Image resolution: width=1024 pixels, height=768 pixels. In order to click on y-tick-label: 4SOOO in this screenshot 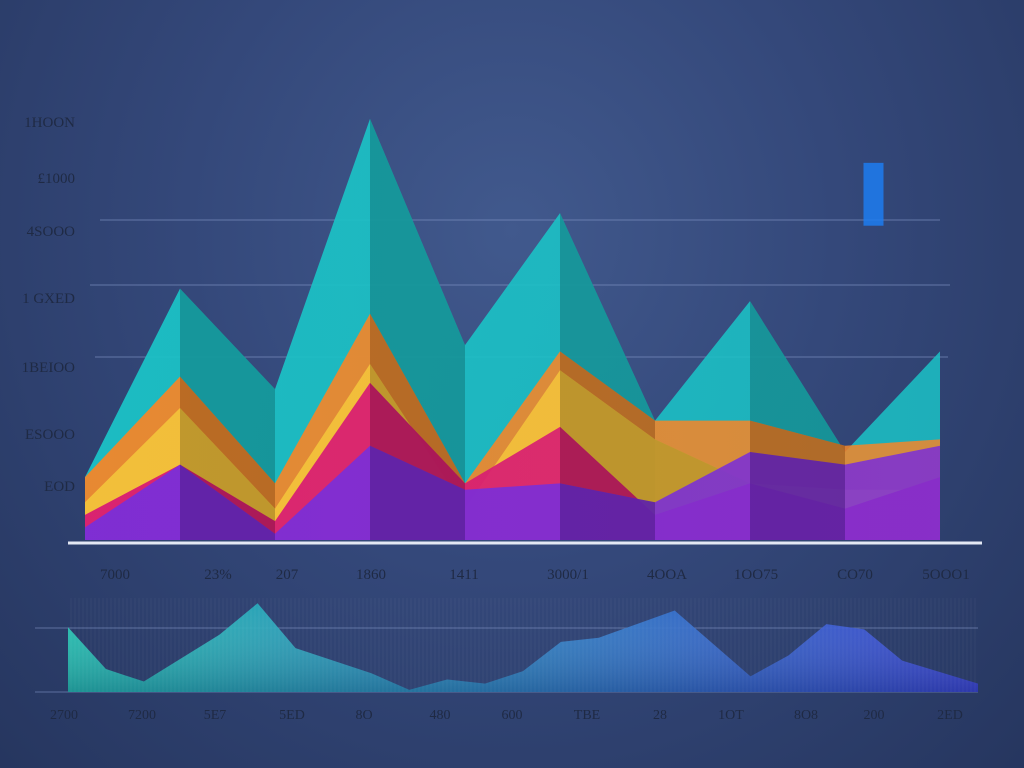, I will do `click(51, 232)`.